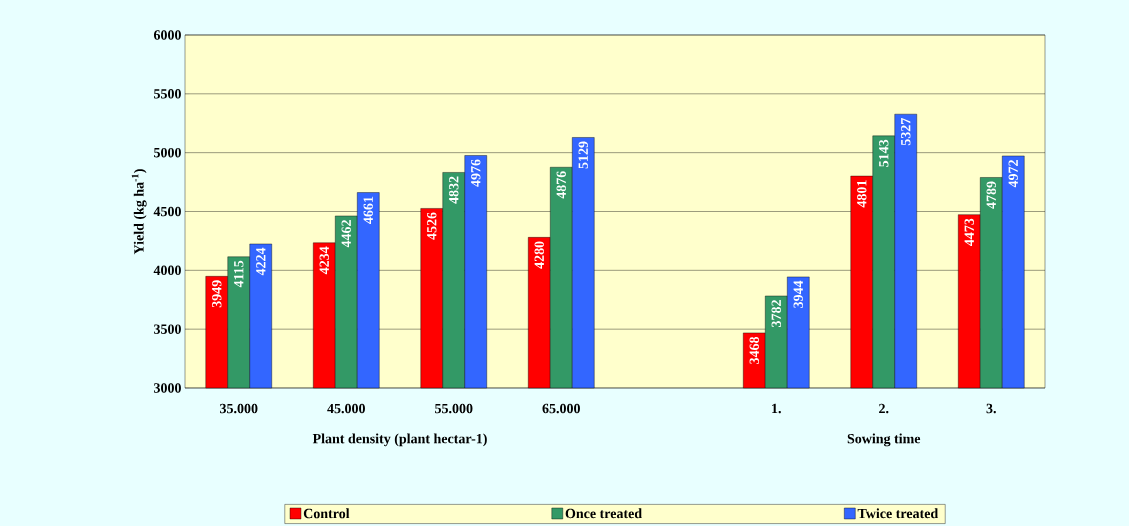 Image resolution: width=1129 pixels, height=526 pixels. Describe the element at coordinates (167, 211) in the screenshot. I see `y-tick-label: 4500` at that location.